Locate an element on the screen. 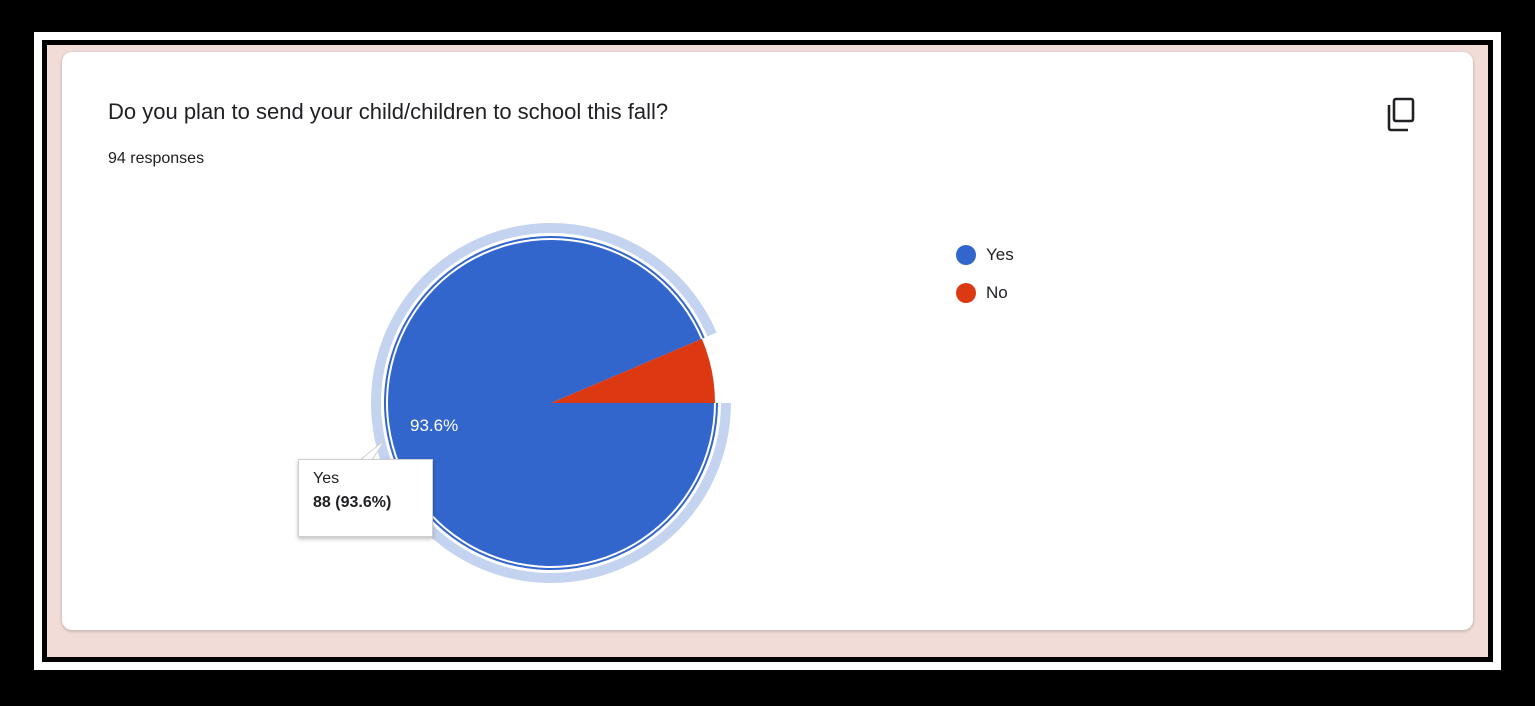  copy-icon is located at coordinates (1401, 114).